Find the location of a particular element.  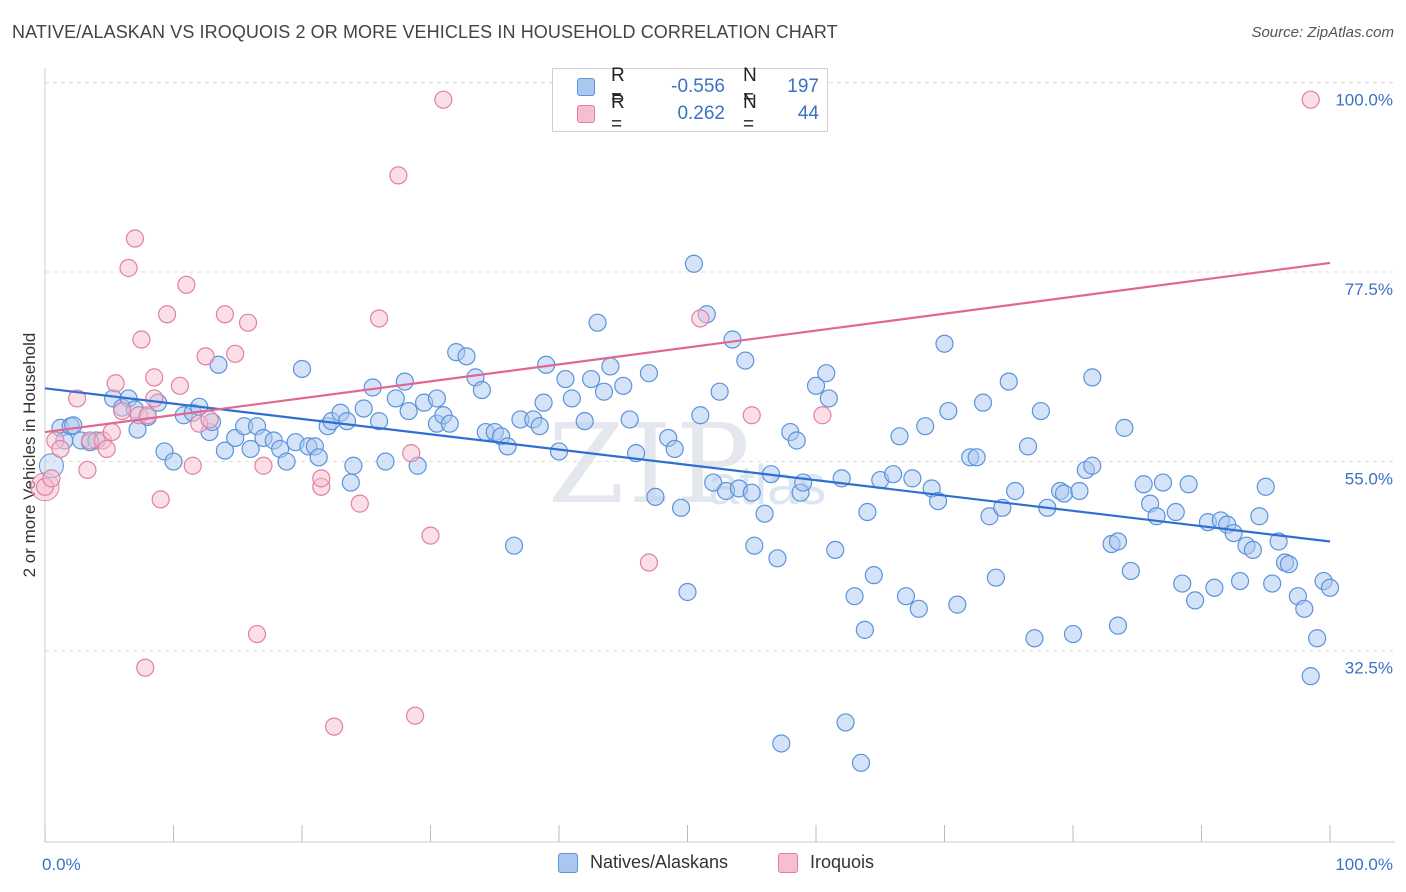

series-legend-iroquois: Iroquois is located at coordinates (826, 862).